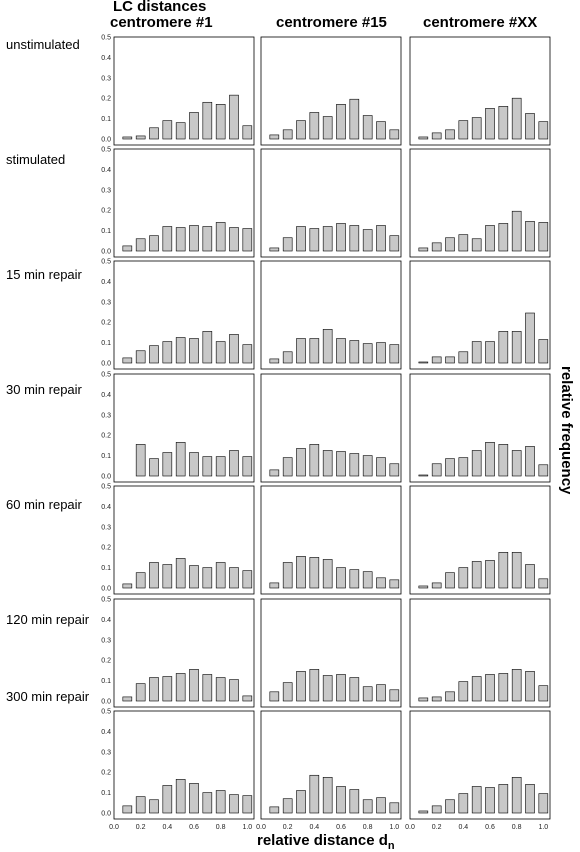  I want to click on panel-frame-r3c2, so click(331, 315).